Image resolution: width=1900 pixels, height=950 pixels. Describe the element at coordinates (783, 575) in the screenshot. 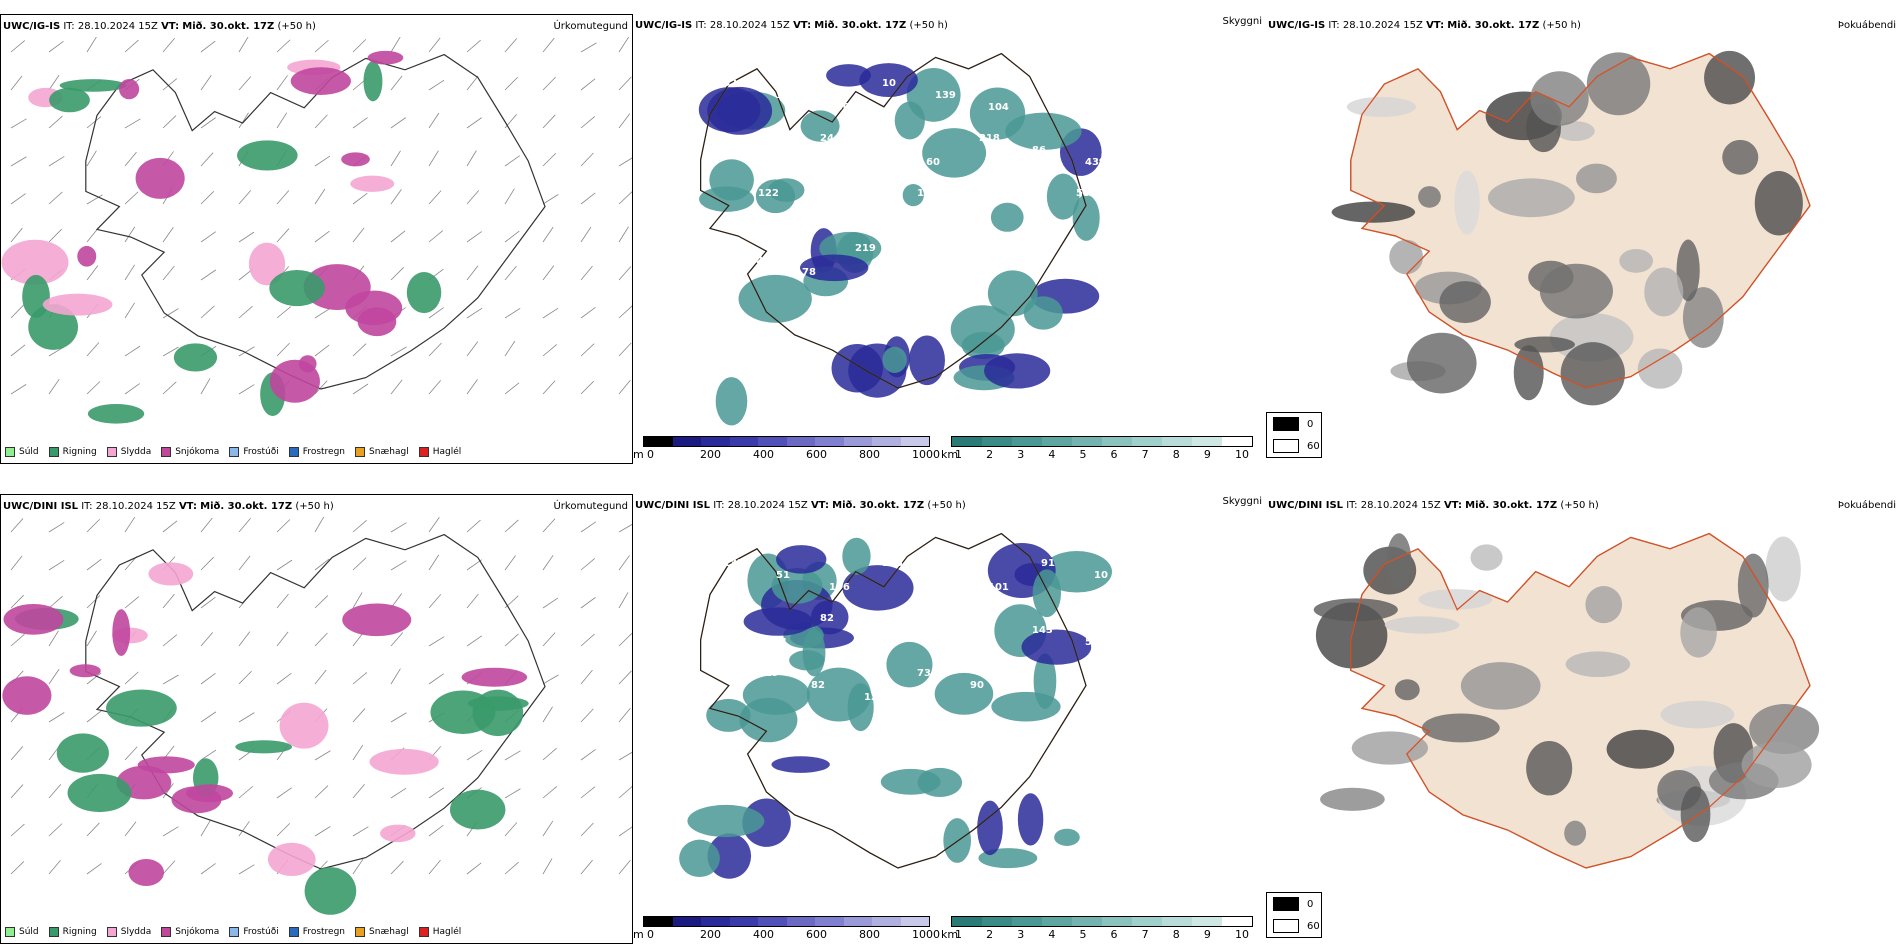

I see `visibility-value-label: 51` at that location.